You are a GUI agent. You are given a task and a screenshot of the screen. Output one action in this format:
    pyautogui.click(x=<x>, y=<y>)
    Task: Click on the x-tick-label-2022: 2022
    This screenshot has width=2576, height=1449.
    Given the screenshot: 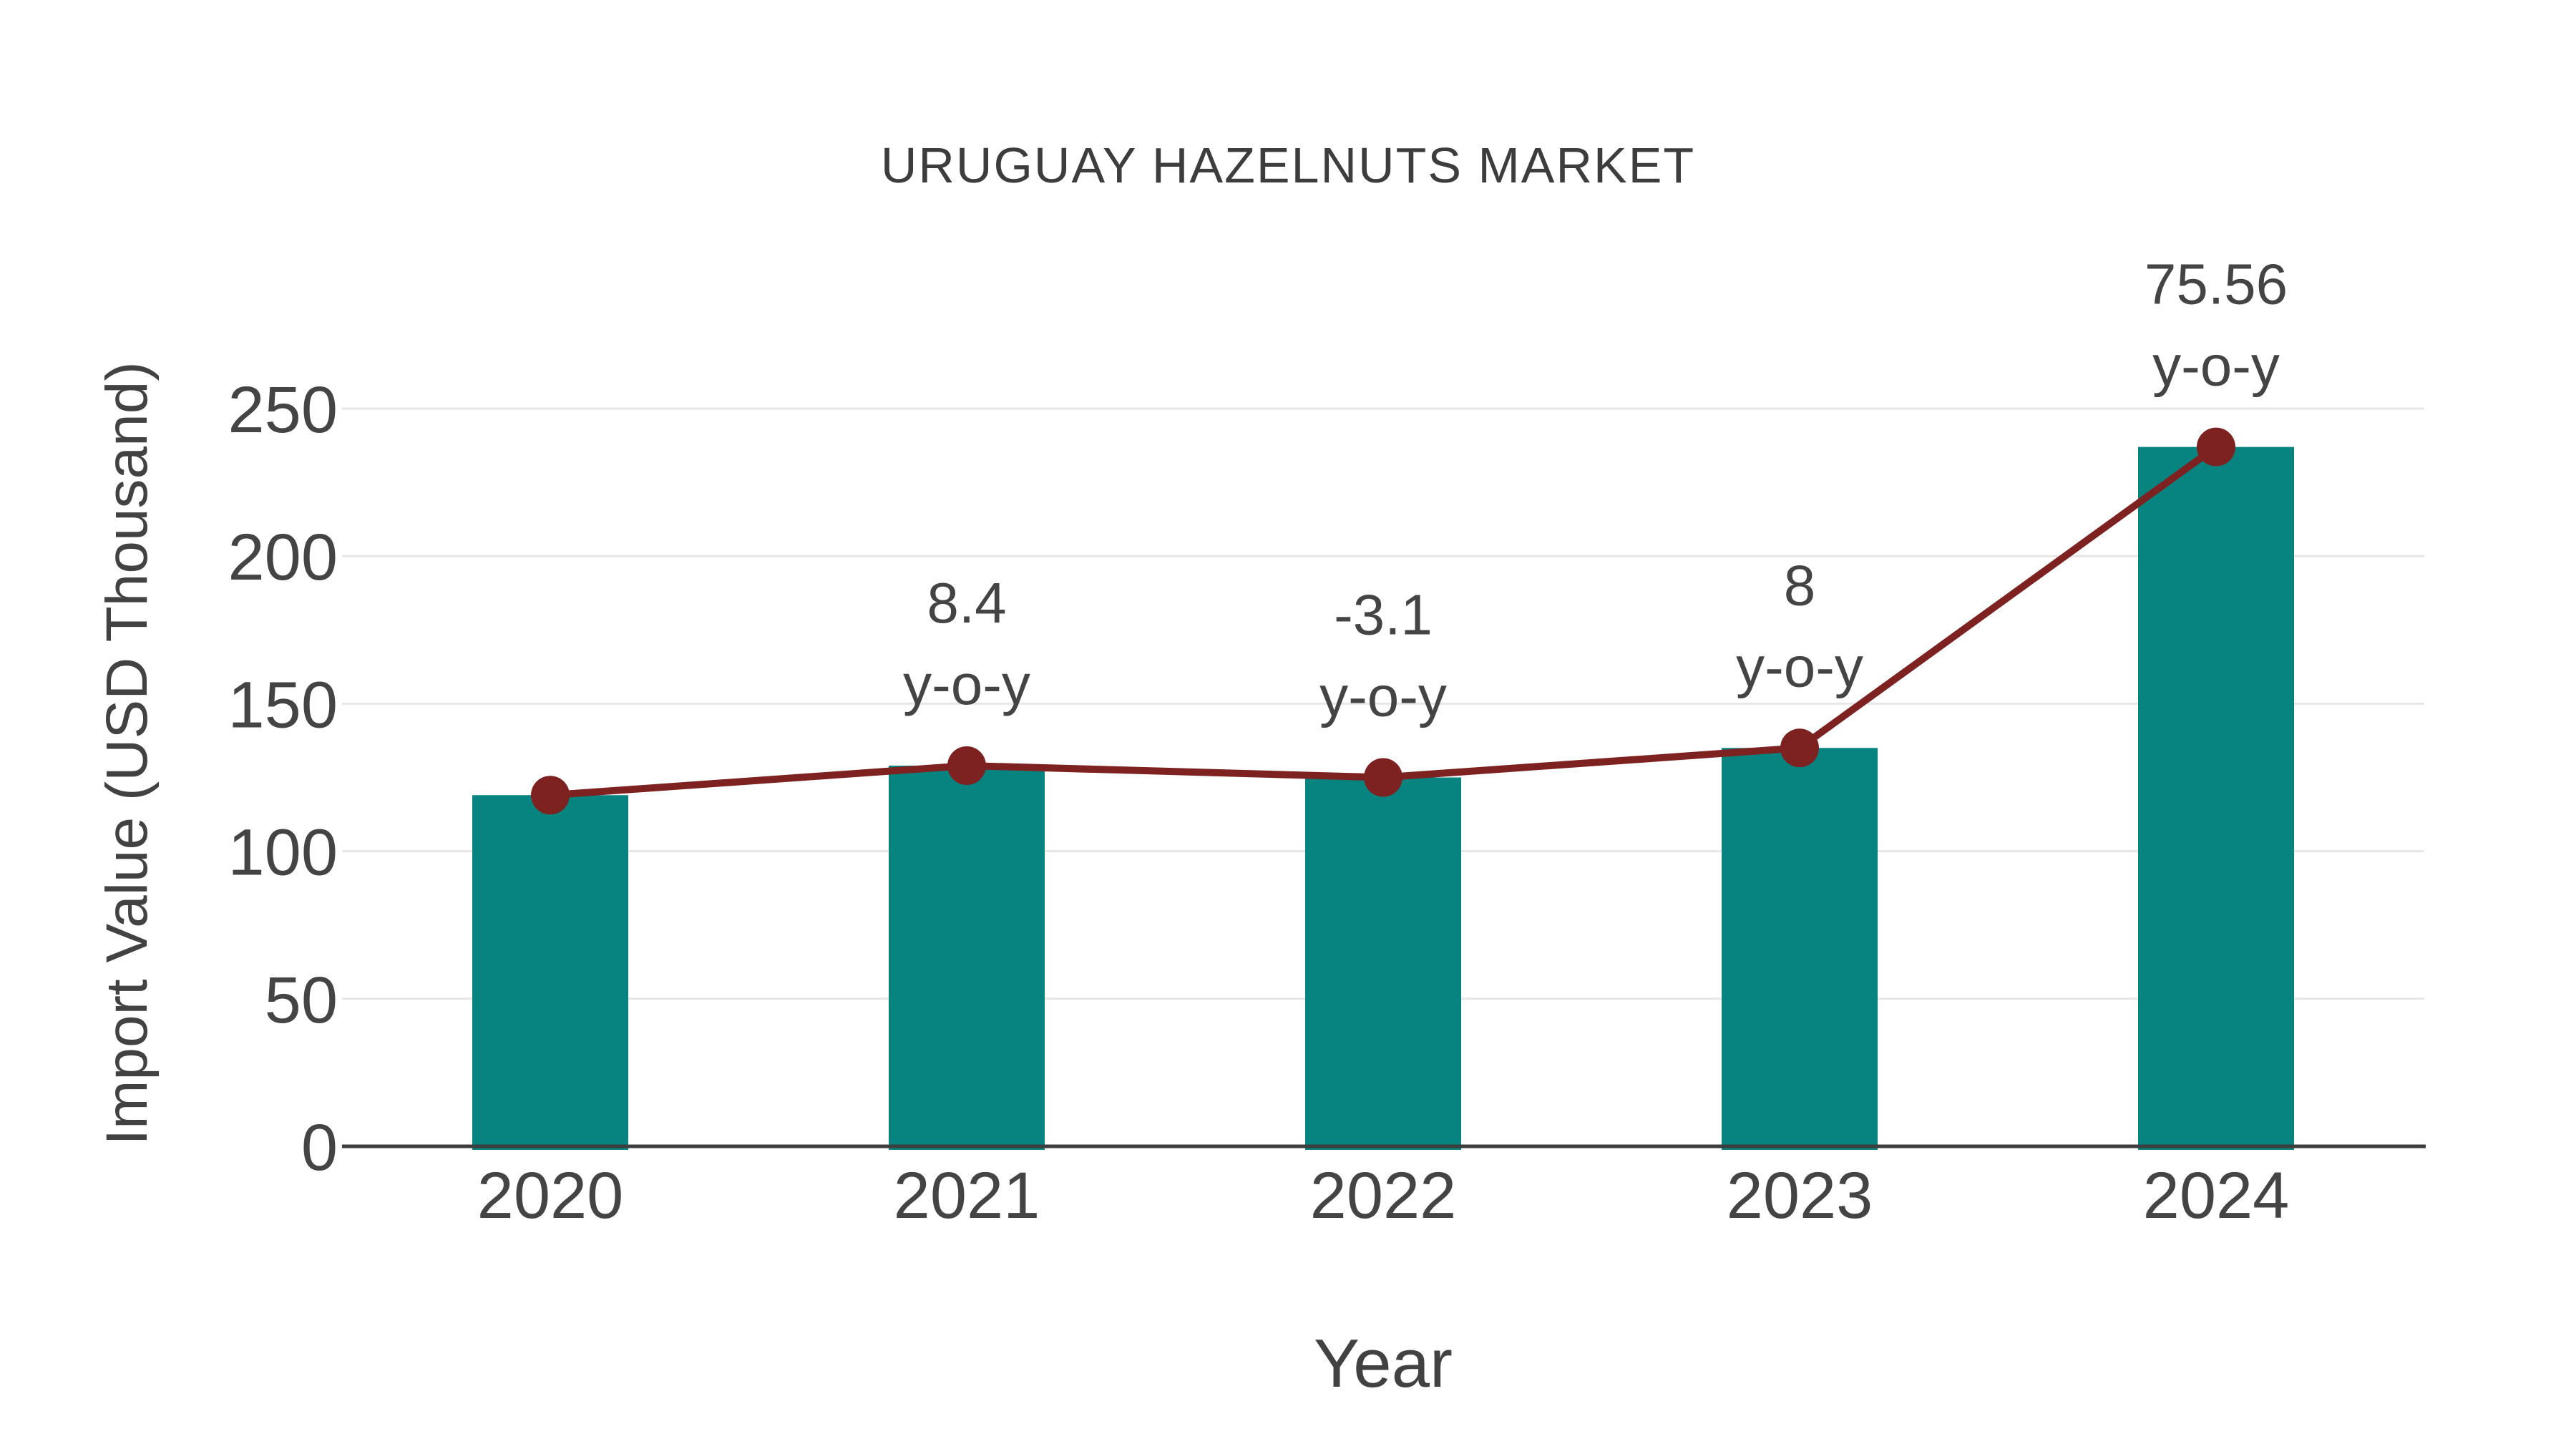 What is the action you would take?
    pyautogui.click(x=1383, y=1195)
    